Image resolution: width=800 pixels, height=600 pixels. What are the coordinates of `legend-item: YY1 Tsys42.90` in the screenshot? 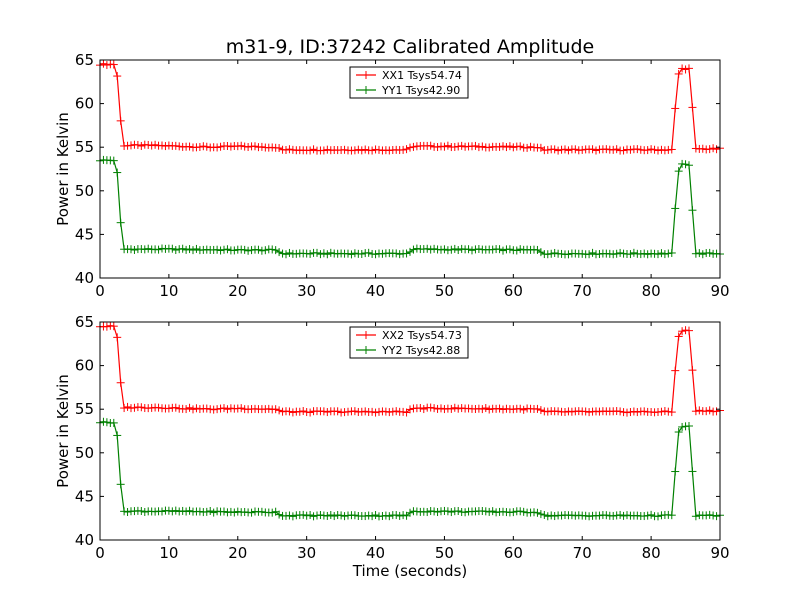 It's located at (408, 90).